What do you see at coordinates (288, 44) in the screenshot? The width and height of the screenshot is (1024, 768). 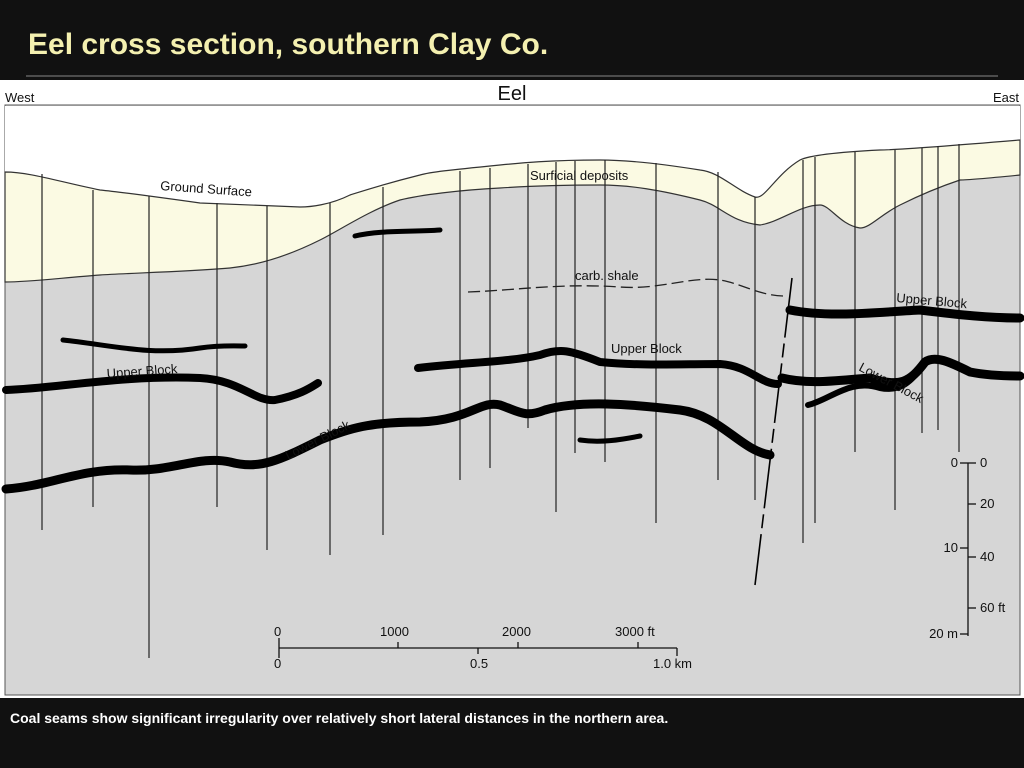 I see `slide-title: Eel cross section, southern Clay Co.` at bounding box center [288, 44].